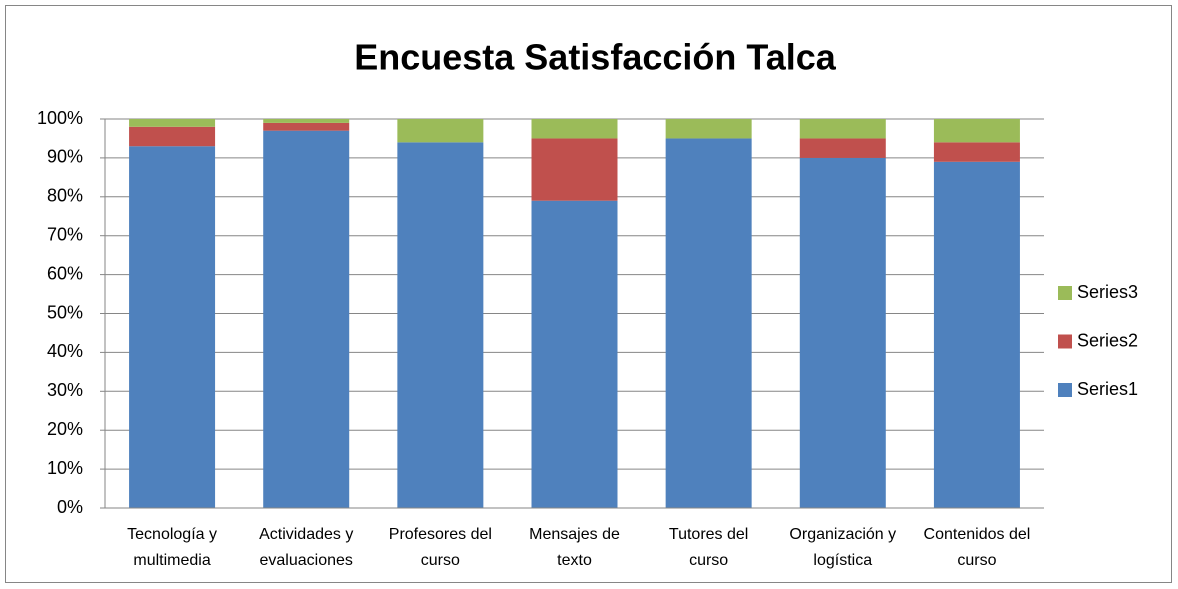  I want to click on x-tick-label: Contenidos del curso, so click(977, 547).